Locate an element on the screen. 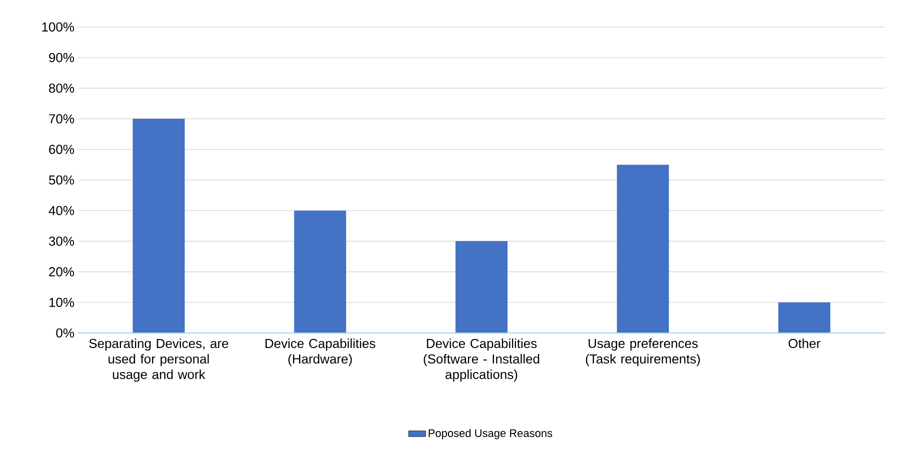 This screenshot has width=901, height=465. y-tick-label: 40% is located at coordinates (61, 211).